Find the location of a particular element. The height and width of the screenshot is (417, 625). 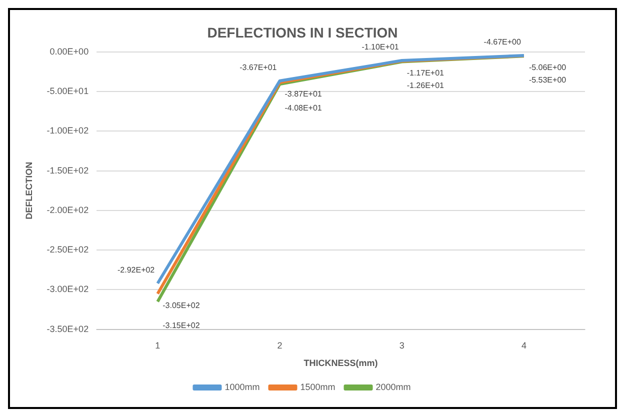

data-label: -4.08E+01 is located at coordinates (303, 107).